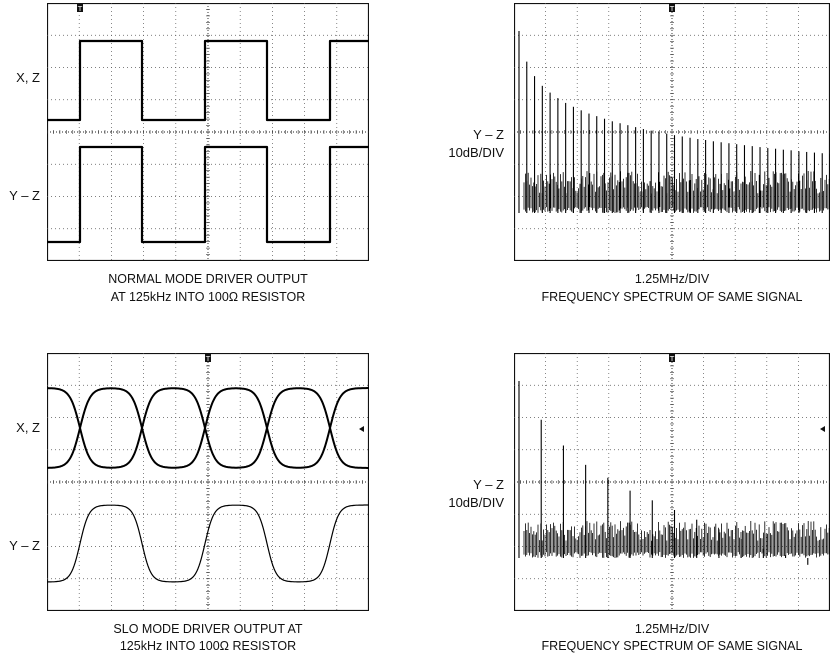 Image resolution: width=835 pixels, height=655 pixels. I want to click on trace-z, so click(208, 428).